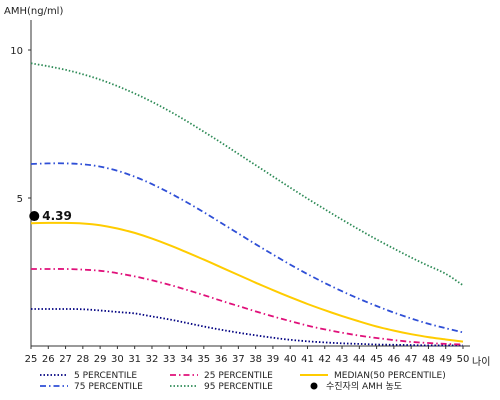 The width and height of the screenshot is (500, 400). I want to click on y-tick-label: 10, so click(16, 51).